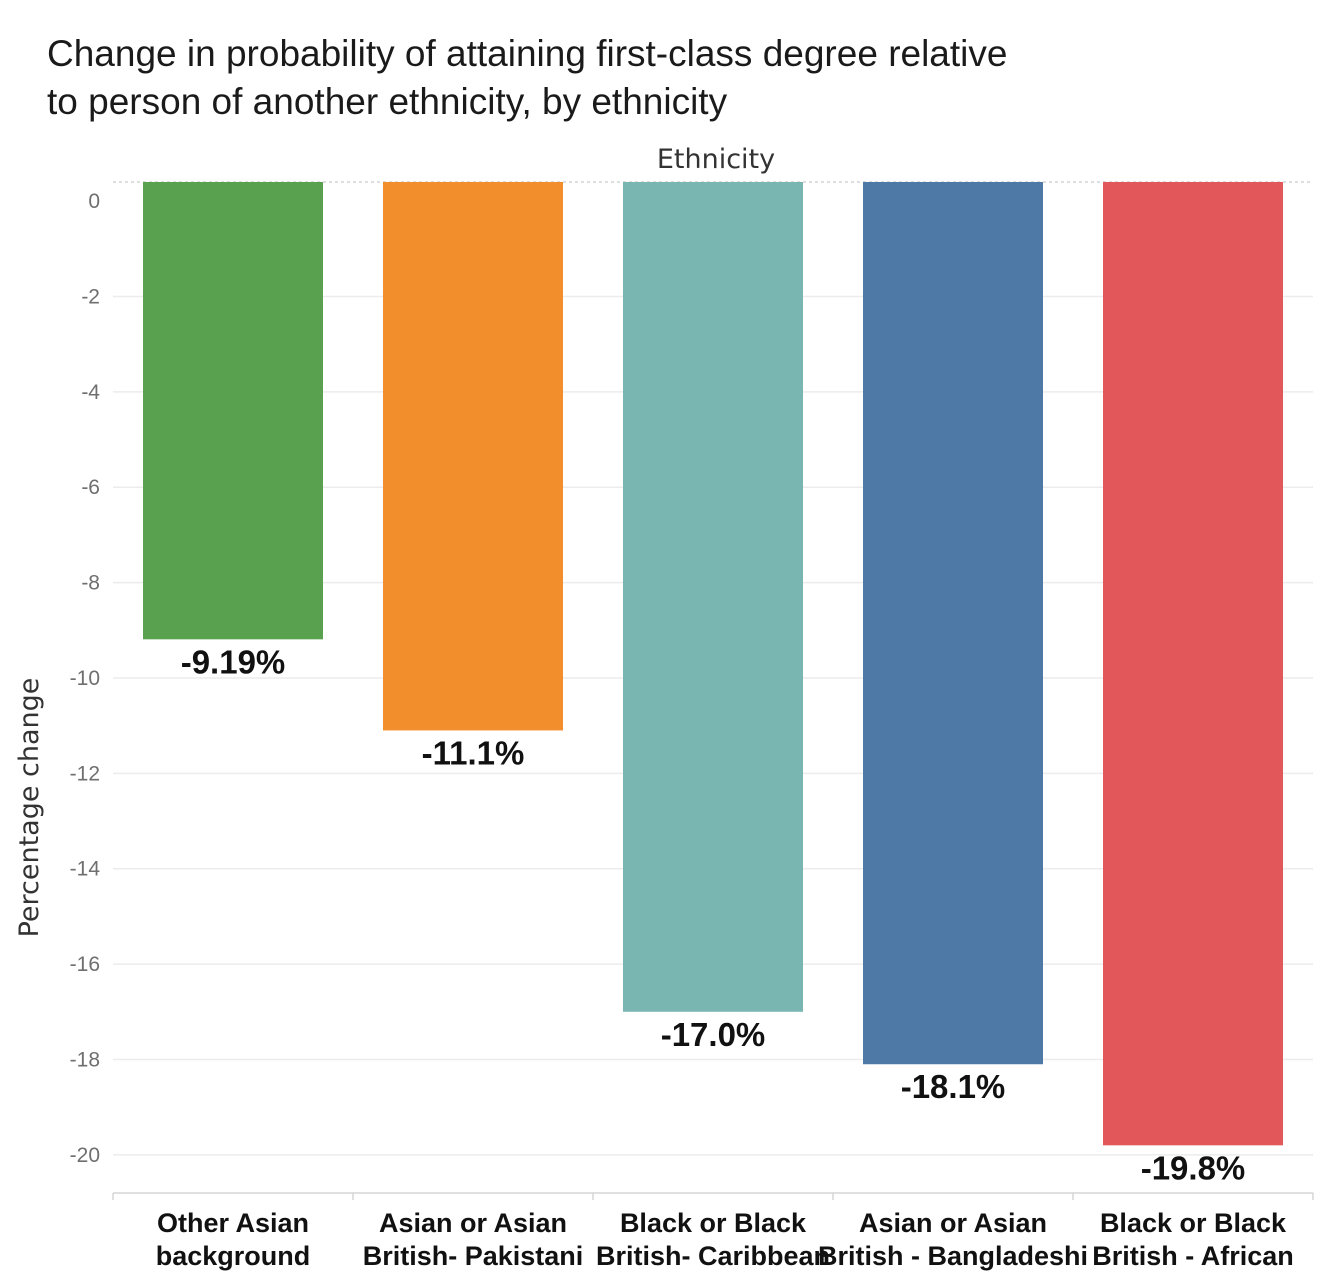  I want to click on y-tick-label: -18, so click(85, 1059).